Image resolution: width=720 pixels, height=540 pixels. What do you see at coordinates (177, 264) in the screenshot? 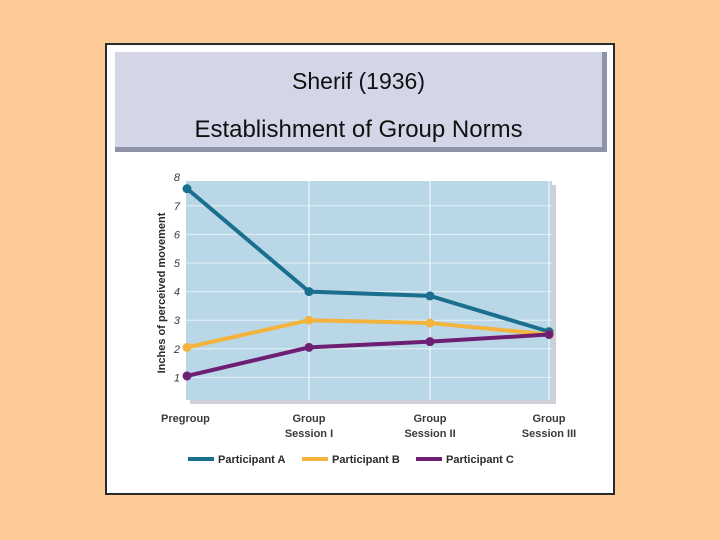
I see `y-tick-label: 5` at bounding box center [177, 264].